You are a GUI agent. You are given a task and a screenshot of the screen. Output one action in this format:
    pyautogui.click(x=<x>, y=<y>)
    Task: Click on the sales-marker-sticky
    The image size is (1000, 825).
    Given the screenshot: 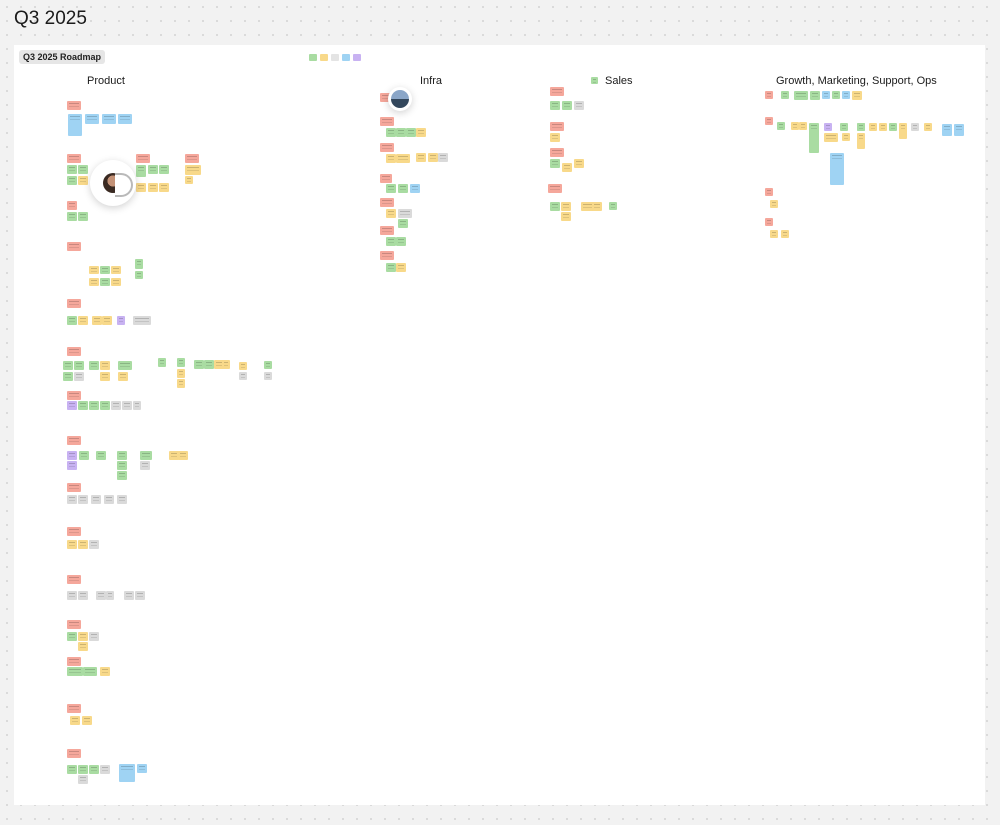 What is the action you would take?
    pyautogui.click(x=594, y=80)
    